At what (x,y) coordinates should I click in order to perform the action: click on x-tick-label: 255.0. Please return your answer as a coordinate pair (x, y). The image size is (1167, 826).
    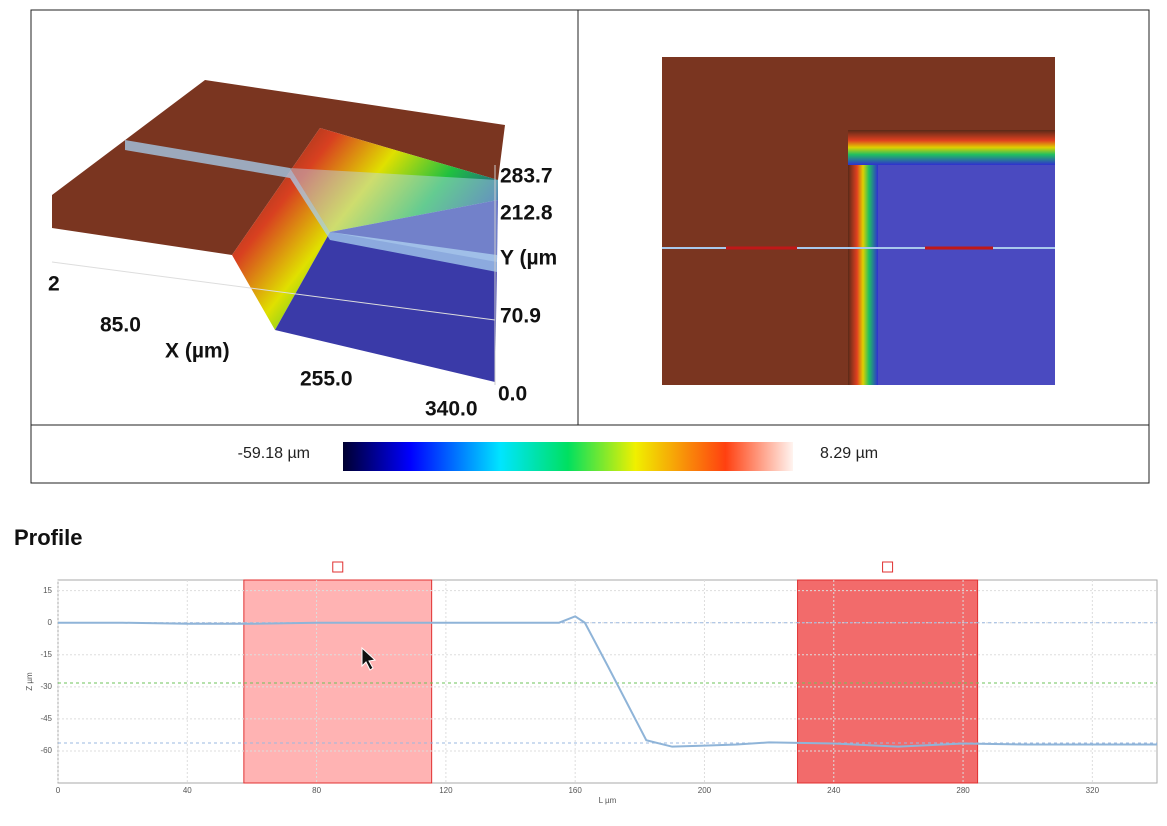
    Looking at the image, I should click on (326, 379).